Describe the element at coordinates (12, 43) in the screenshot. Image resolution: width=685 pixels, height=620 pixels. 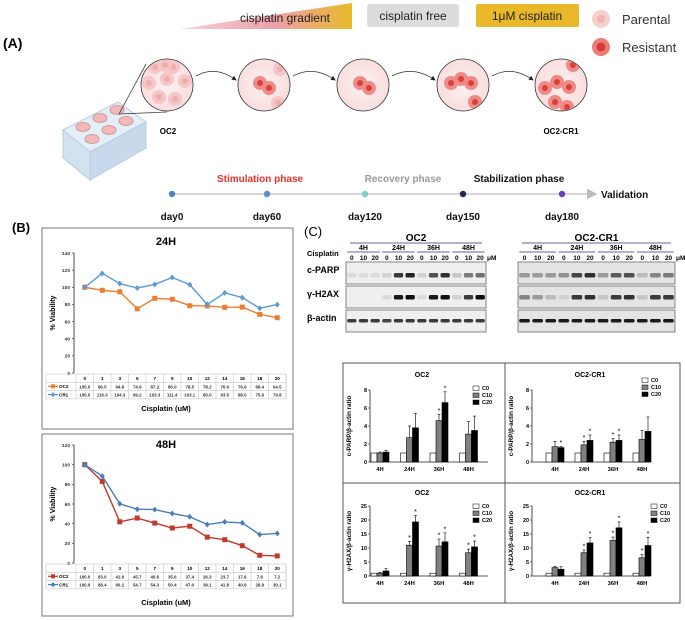
I see `panel-a-label: (A)` at that location.